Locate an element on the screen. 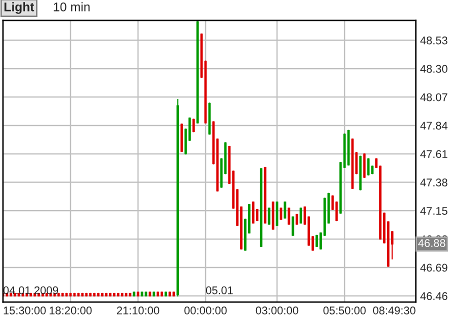 This screenshot has width=460, height=320. y-tick-label: 47.84 is located at coordinates (434, 126).